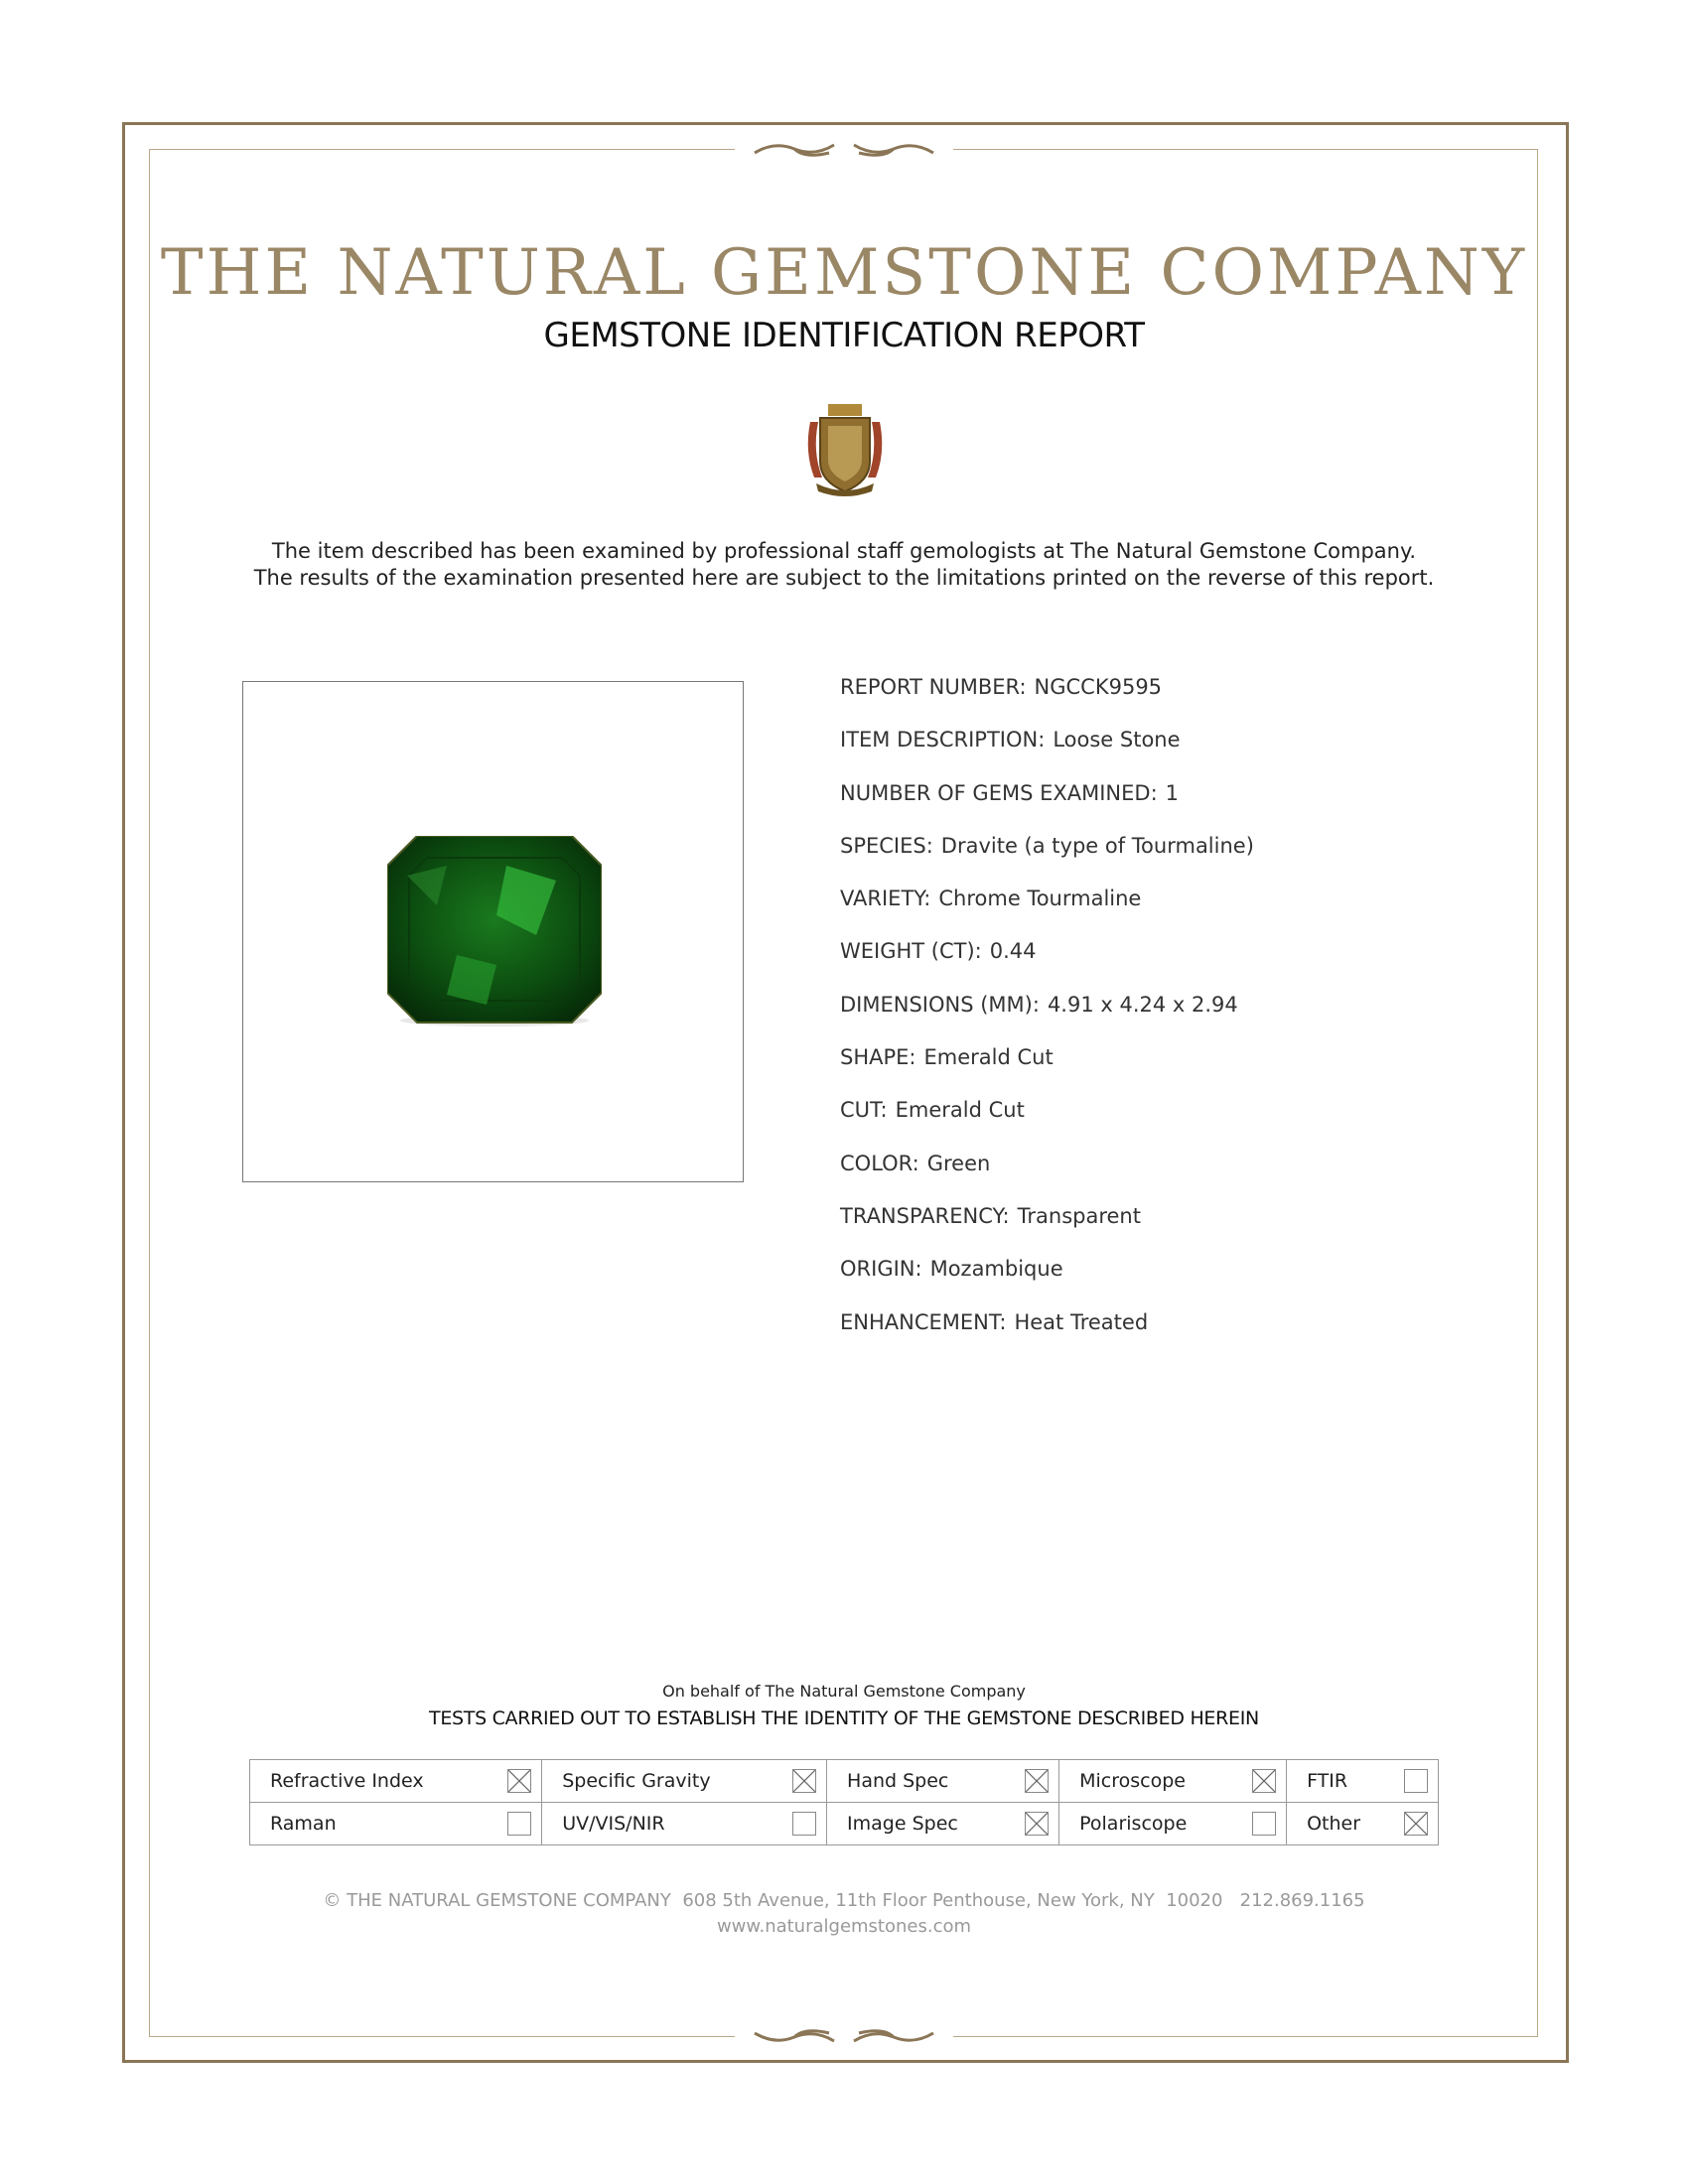 The image size is (1688, 2184). What do you see at coordinates (1047, 754) in the screenshot?
I see `field-row: ITEM DESCRIPTION: Loose Stone` at bounding box center [1047, 754].